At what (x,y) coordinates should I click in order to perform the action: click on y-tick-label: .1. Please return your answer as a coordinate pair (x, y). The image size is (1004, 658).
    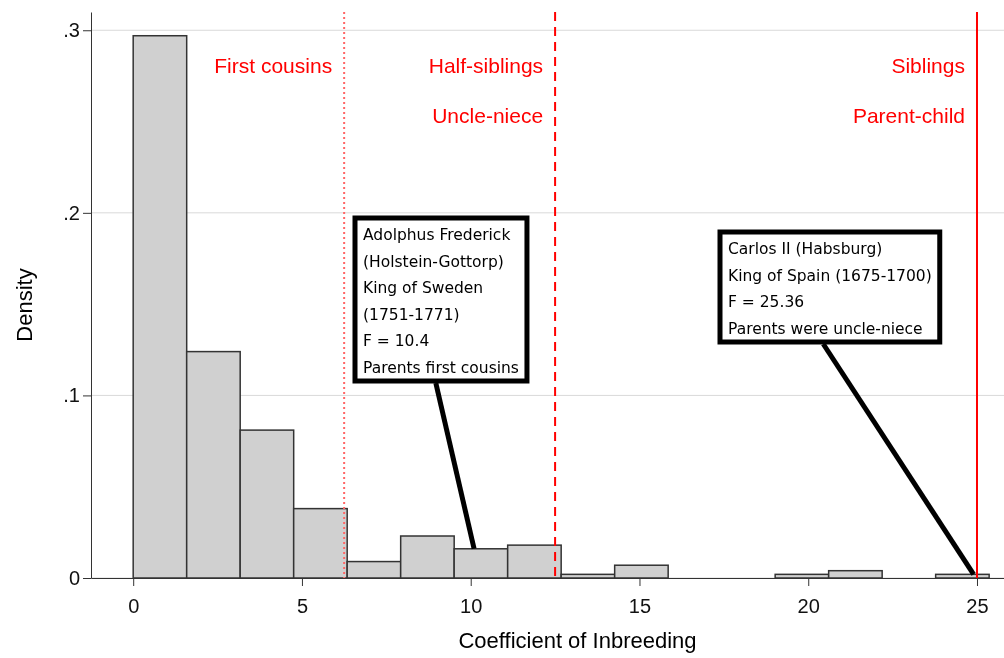
    Looking at the image, I should click on (71, 395).